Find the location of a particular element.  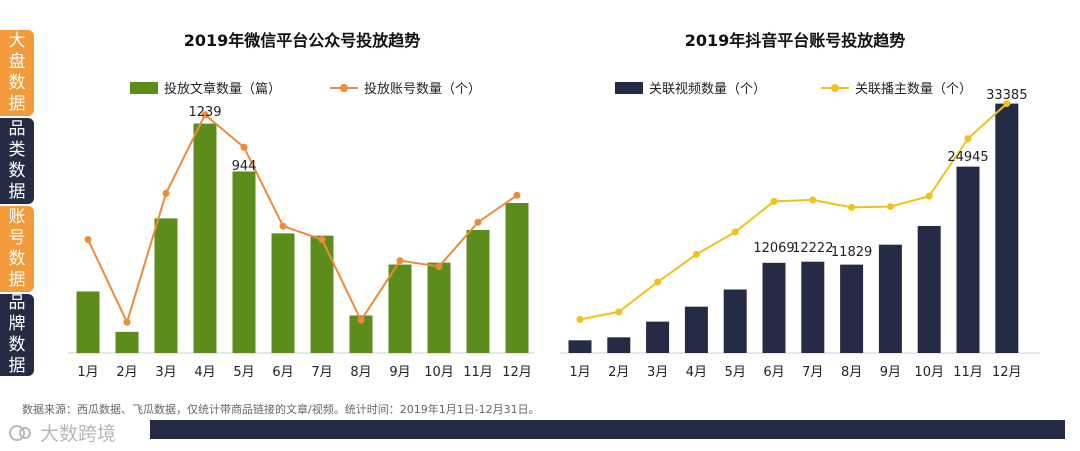

legend-label-videos: 关联视频数量（个） is located at coordinates (707, 89).